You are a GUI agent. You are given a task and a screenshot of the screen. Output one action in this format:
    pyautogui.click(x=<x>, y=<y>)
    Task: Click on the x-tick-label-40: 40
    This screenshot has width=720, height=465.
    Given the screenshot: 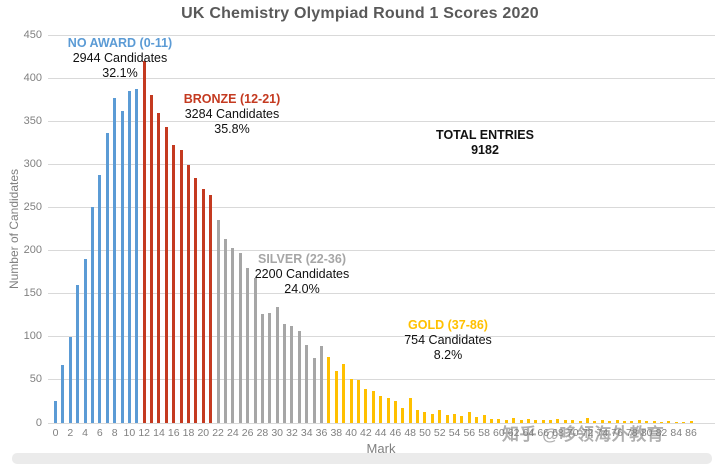 What is the action you would take?
    pyautogui.click(x=351, y=433)
    